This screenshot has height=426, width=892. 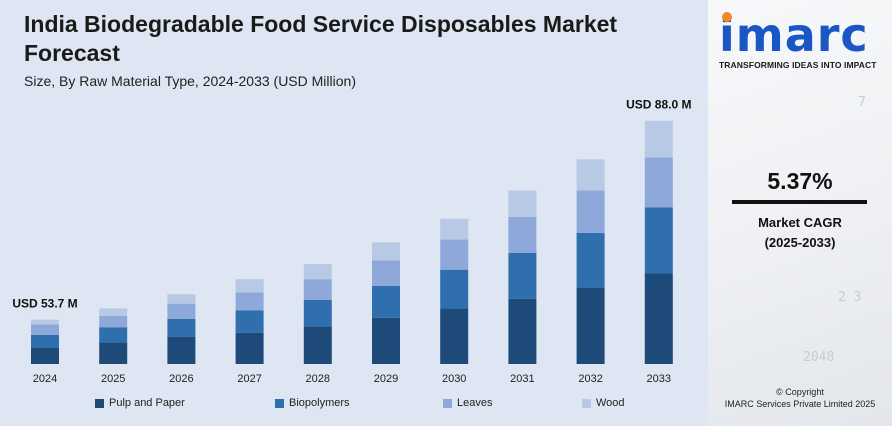 I want to click on legend-label: Wood, so click(x=610, y=403).